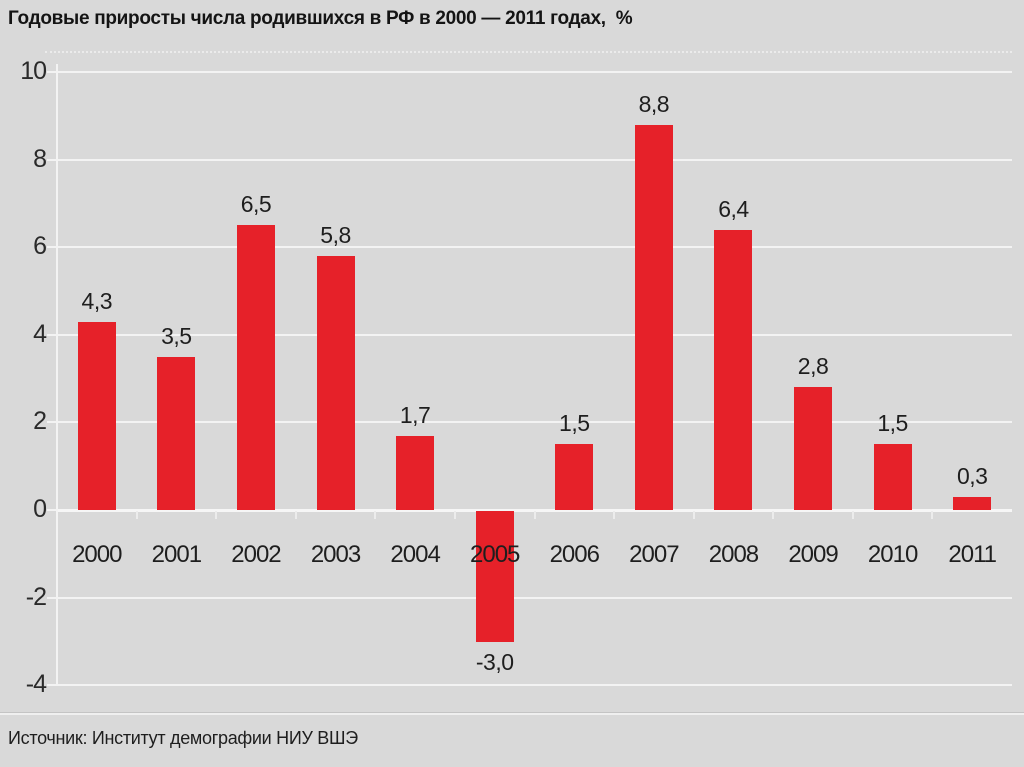  I want to click on bar-2011, so click(972, 503).